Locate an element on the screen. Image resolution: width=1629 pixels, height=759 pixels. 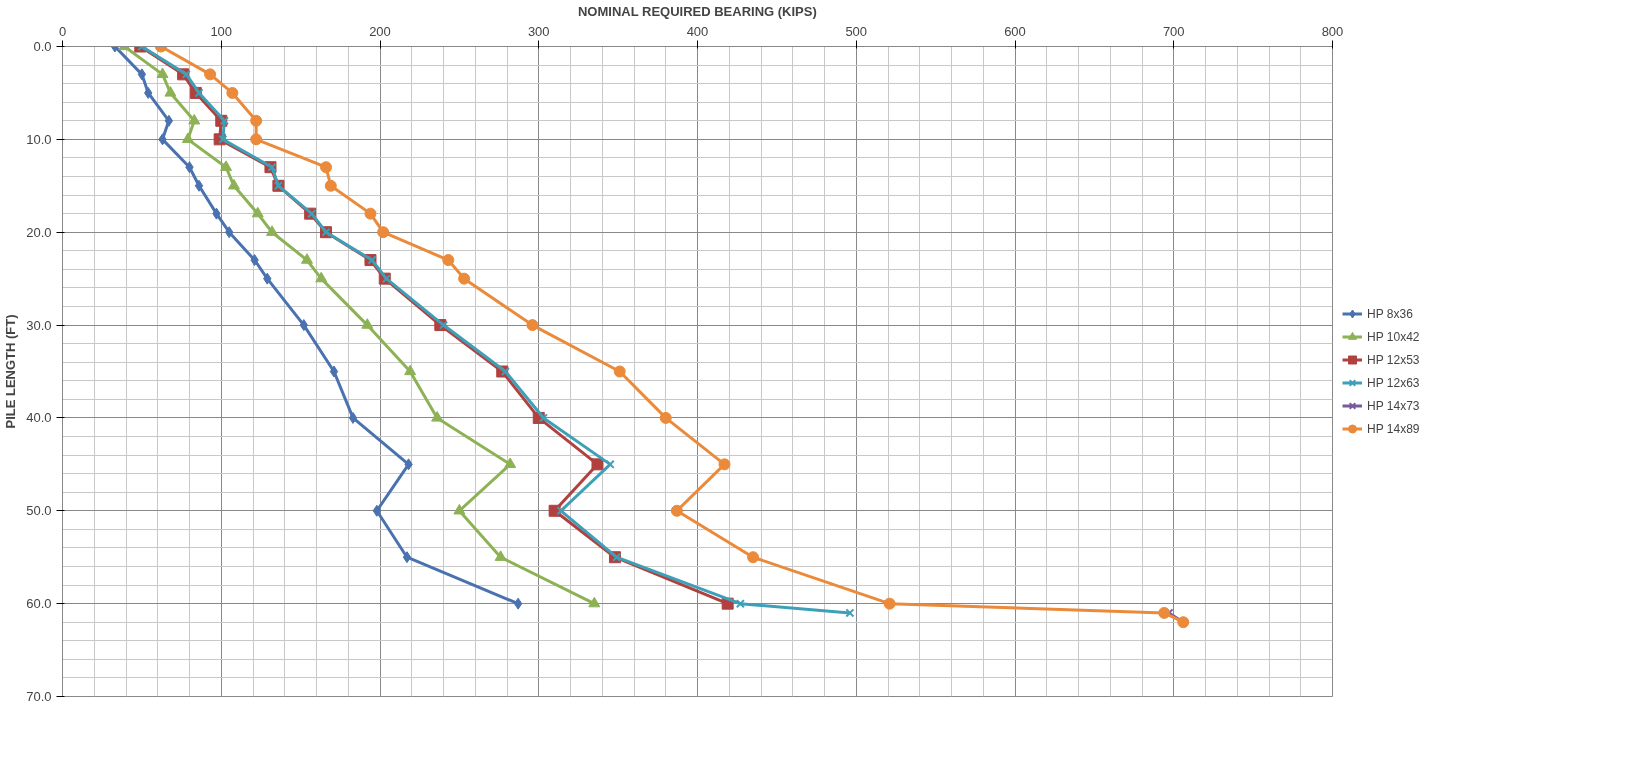
x-tick-label: 400 is located at coordinates (697, 31).